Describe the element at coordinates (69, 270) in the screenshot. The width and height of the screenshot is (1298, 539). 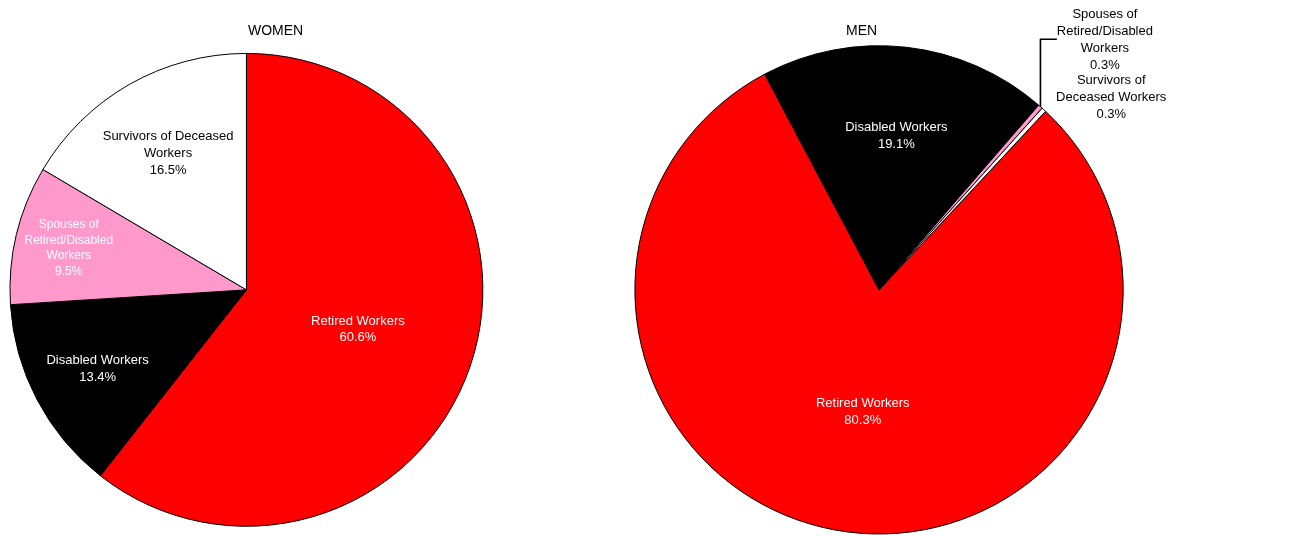
I see `data-label: 9.5%` at that location.